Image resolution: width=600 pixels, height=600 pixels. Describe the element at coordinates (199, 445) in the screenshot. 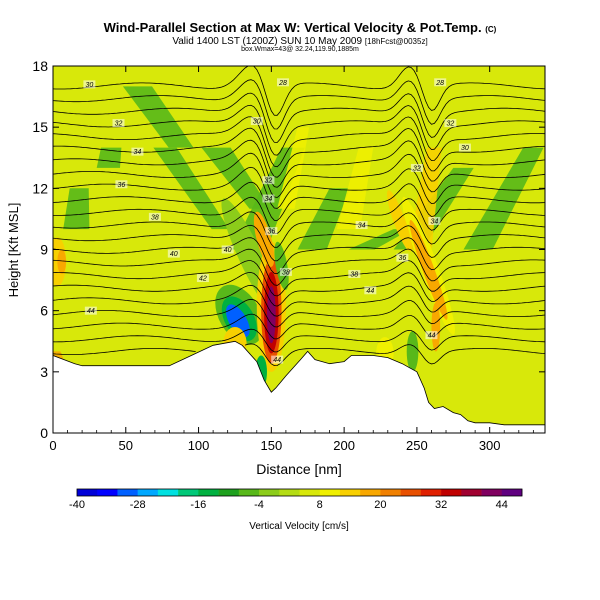

I see `x-tick-label: 100` at that location.